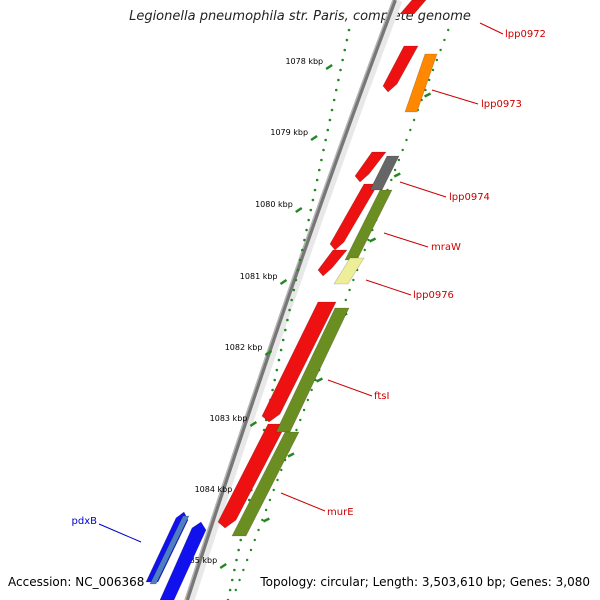  Describe the element at coordinates (525, 34) in the screenshot. I see `gene-label-lpp0972: lpp0972` at that location.